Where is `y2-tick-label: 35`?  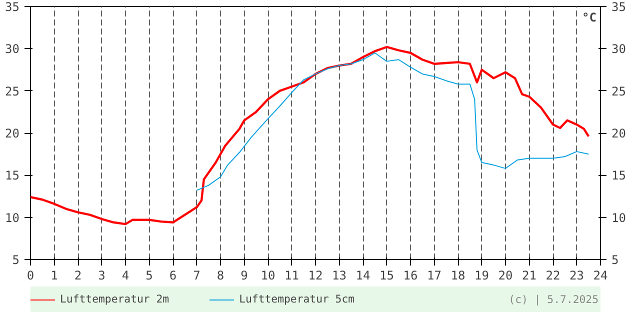
y2-tick-label: 35 is located at coordinates (619, 7).